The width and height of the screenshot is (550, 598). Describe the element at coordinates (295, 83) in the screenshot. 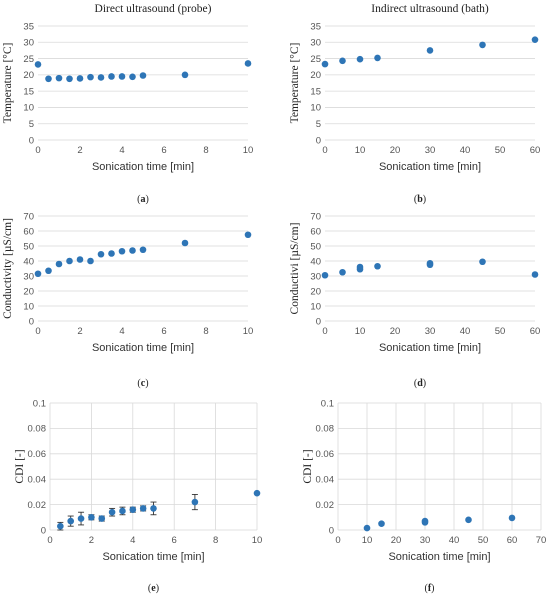

I see `y-axis-title: Temperature [°C]` at that location.